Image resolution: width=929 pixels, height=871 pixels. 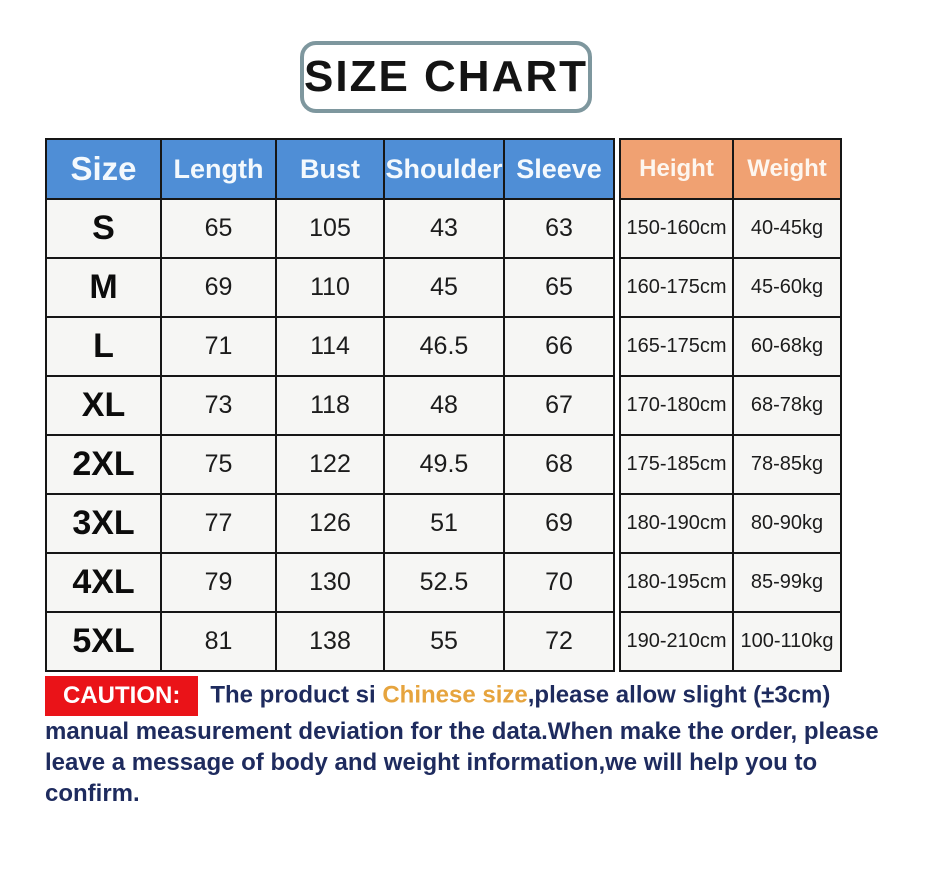 I want to click on weight-value: 85-99kg, so click(x=787, y=582).